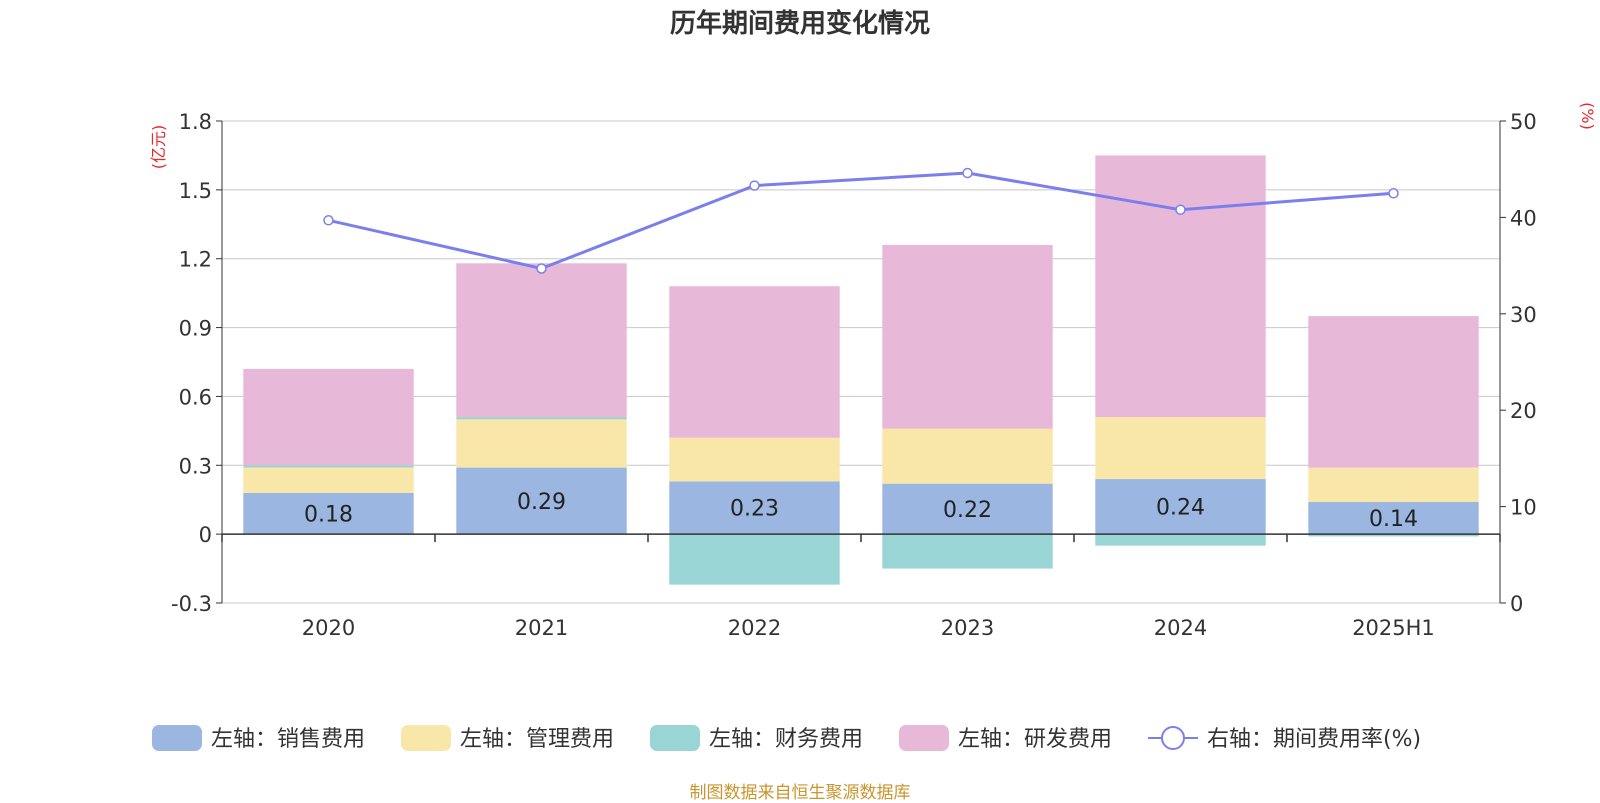 Image resolution: width=1600 pixels, height=803 pixels. Describe the element at coordinates (1393, 628) in the screenshot. I see `x-axis-tick-label: 2025H1` at that location.